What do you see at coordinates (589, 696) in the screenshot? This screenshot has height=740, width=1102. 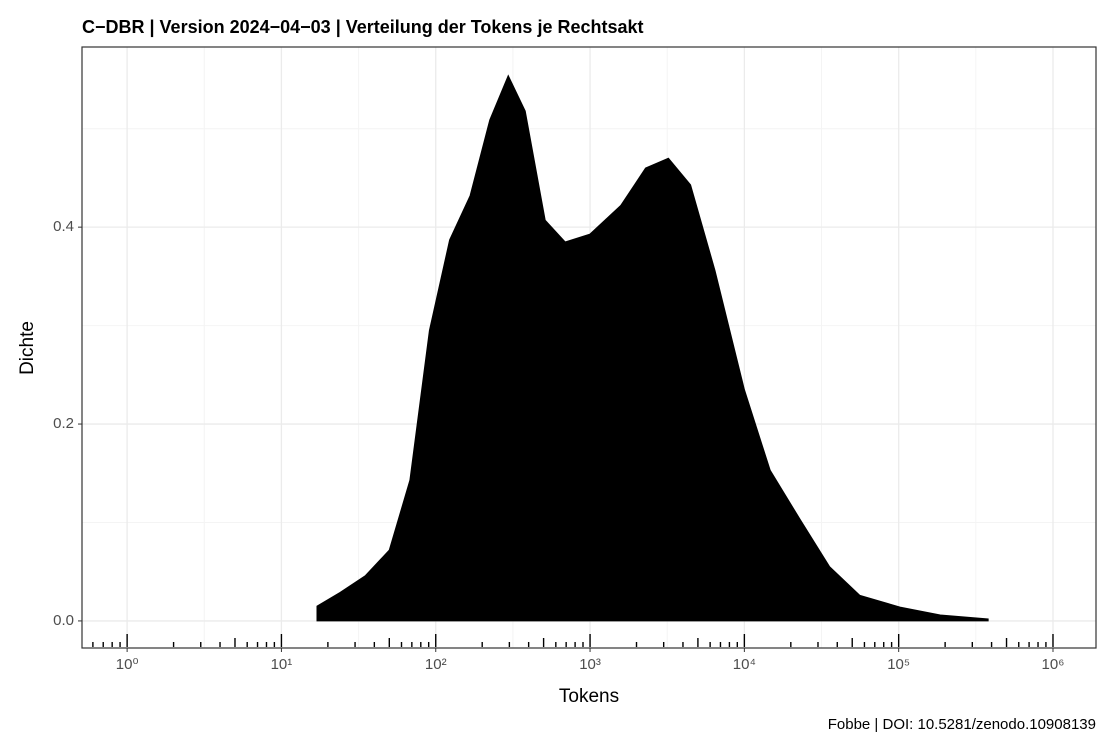 I see `x-axis-label: Tokens` at bounding box center [589, 696].